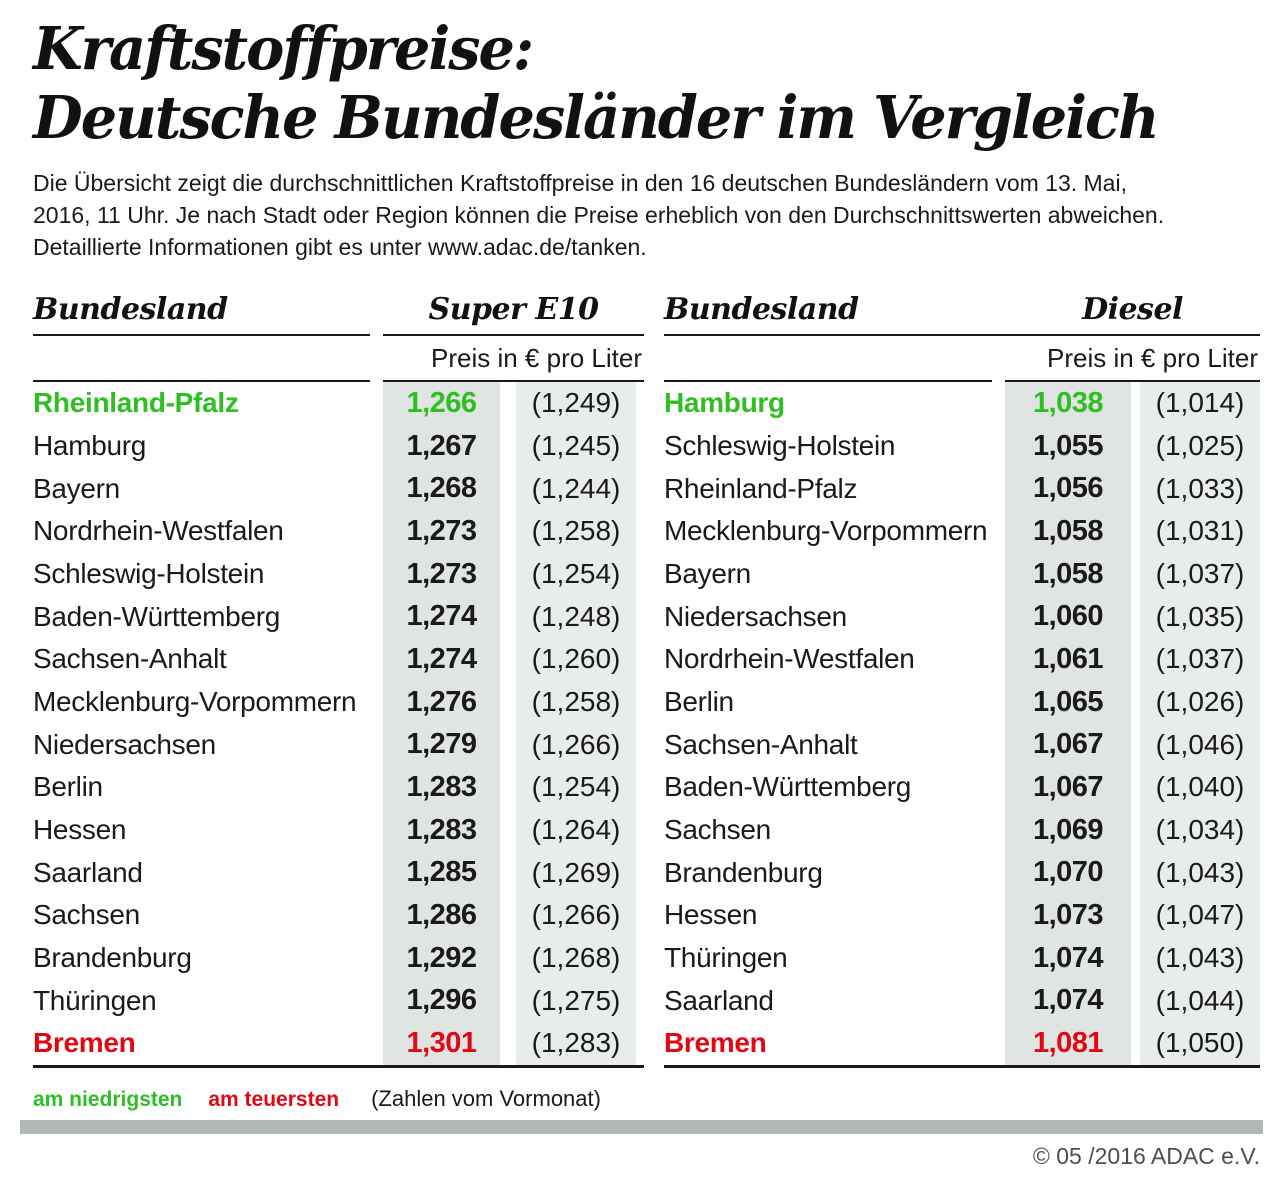 The width and height of the screenshot is (1280, 1177). Describe the element at coordinates (576, 958) in the screenshot. I see `previous-month-price: (1,268)` at that location.